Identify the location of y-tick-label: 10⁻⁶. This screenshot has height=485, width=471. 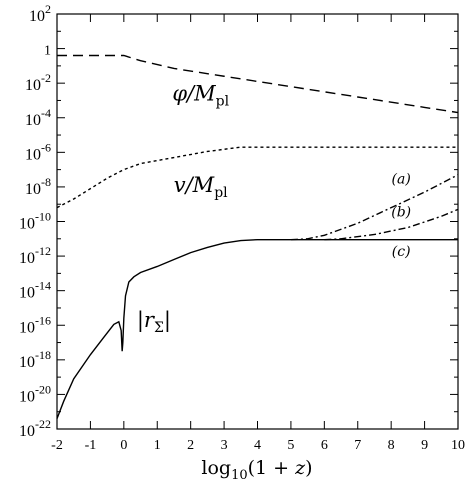
(38, 151).